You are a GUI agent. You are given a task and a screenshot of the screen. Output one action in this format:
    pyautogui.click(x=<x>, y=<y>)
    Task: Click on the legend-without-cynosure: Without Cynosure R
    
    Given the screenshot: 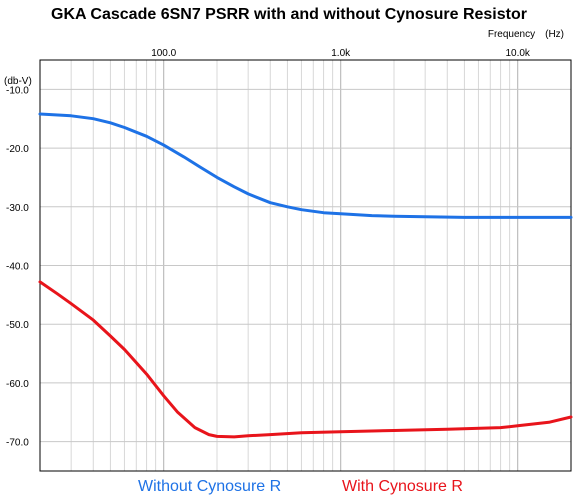 What is the action you would take?
    pyautogui.click(x=210, y=486)
    